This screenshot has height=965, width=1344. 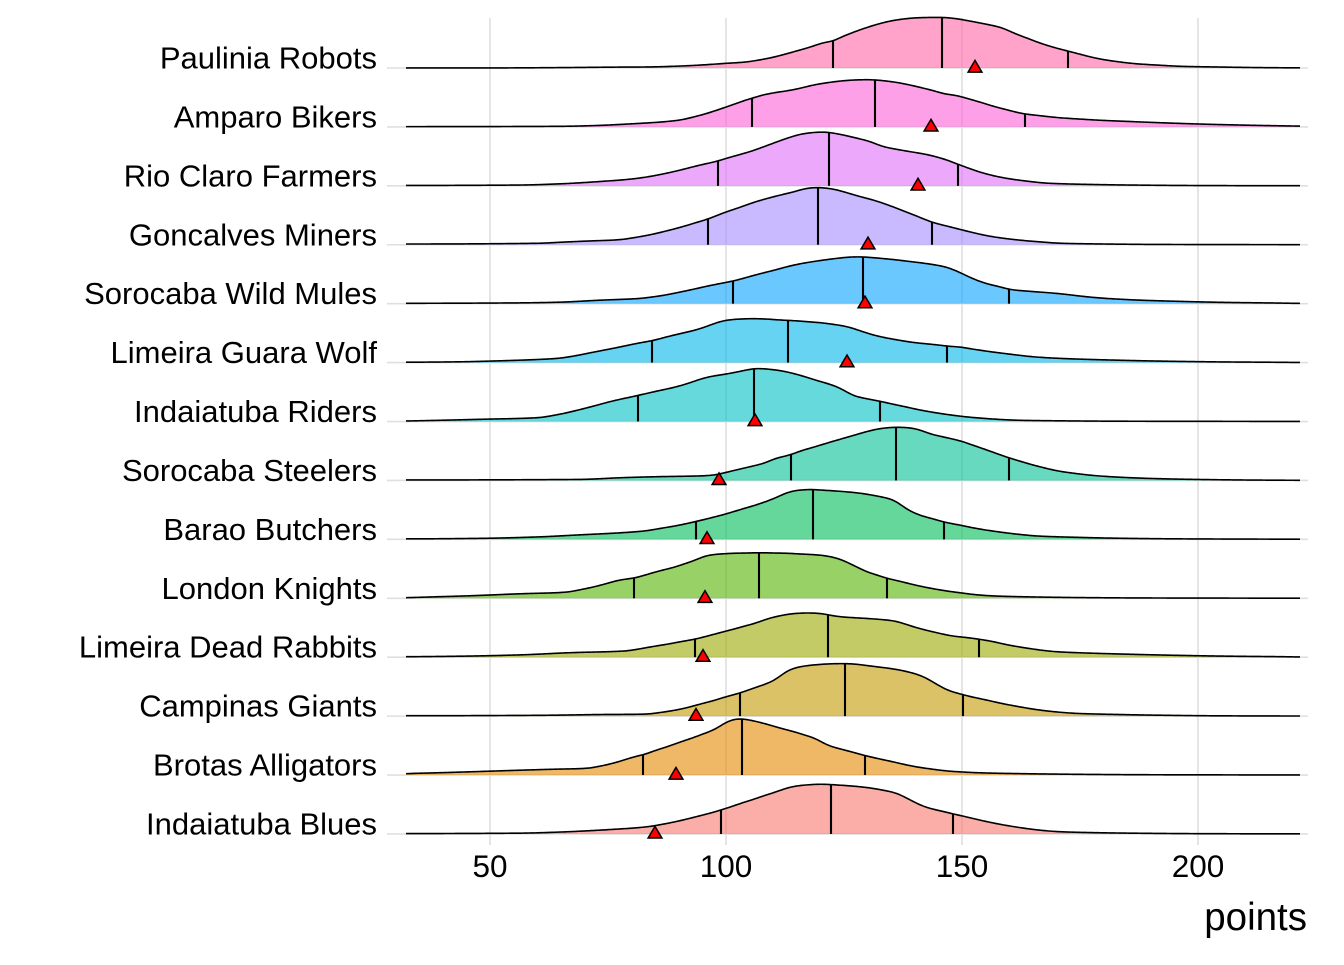 I want to click on svg-text: Goncalves Miners, so click(x=253, y=234).